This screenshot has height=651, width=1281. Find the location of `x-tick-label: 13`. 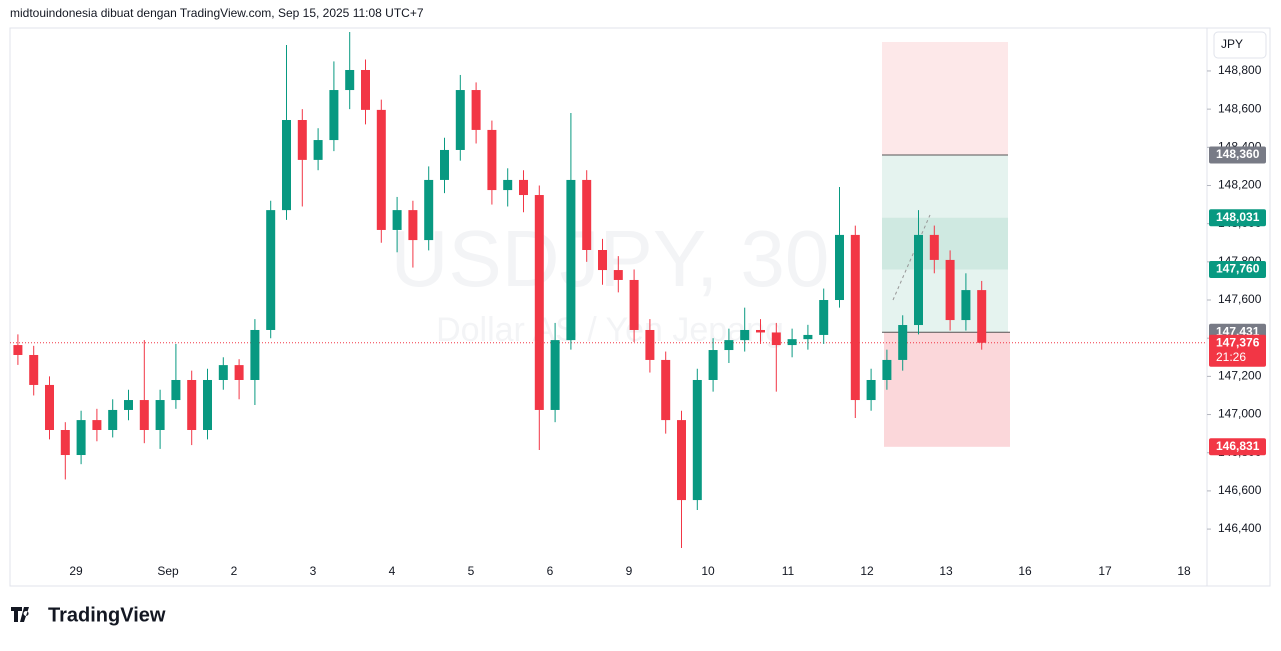

x-tick-label: 13 is located at coordinates (946, 571).